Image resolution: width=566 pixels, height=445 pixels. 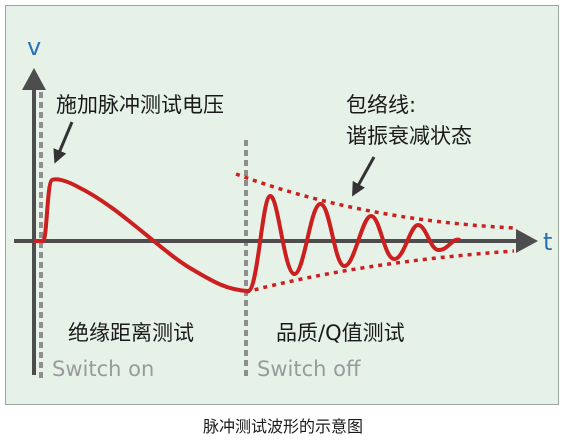 I want to click on pulse-pointer-arrow-icon, so click(x=63, y=142).